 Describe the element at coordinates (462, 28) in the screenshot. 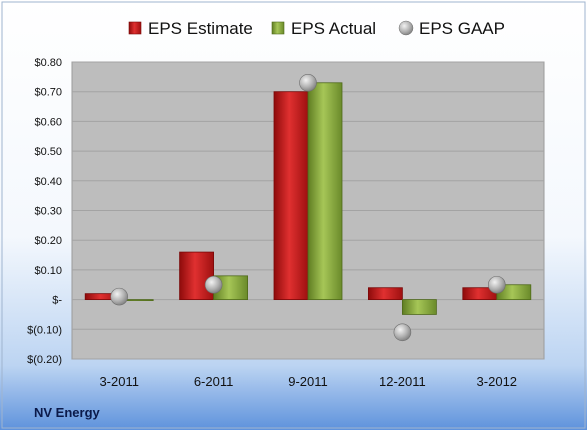

I see `eps-gaap-legend-label: EPS GAAP` at that location.